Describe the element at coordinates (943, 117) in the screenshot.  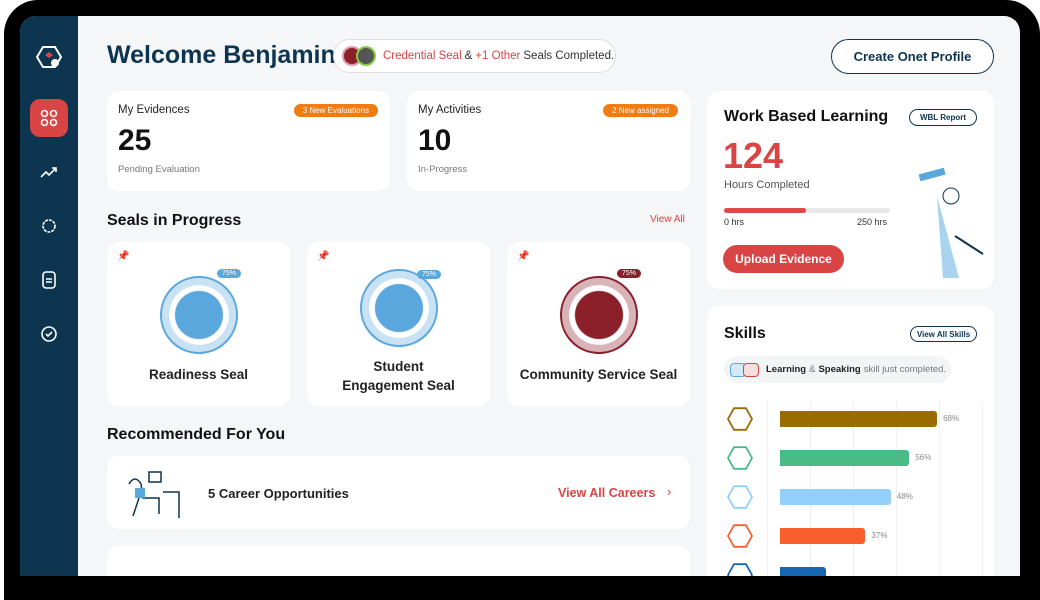
I see `wbl-report-button: WBL Report` at that location.